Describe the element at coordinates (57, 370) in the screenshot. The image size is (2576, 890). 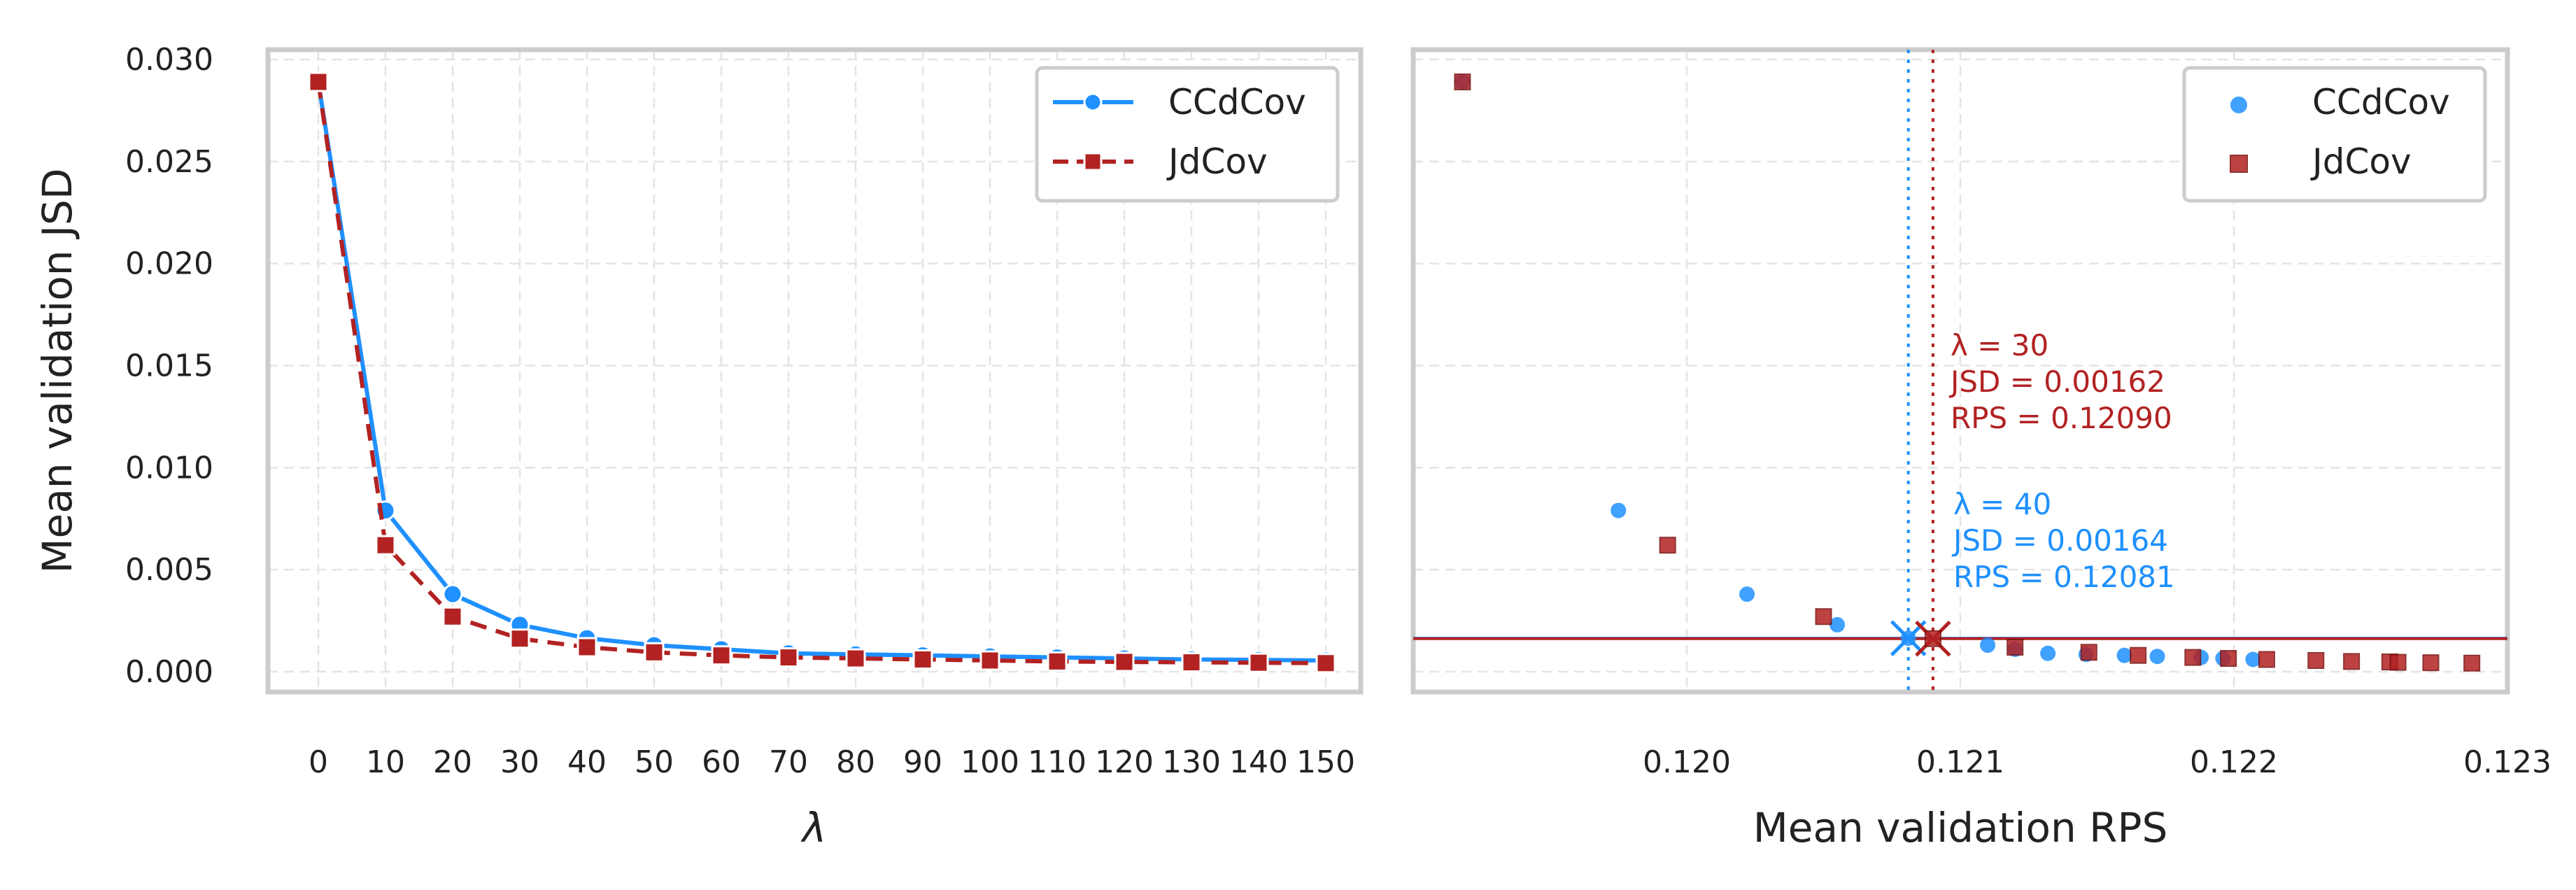
I see `left-y-axis-label: Mean validation JSD` at that location.